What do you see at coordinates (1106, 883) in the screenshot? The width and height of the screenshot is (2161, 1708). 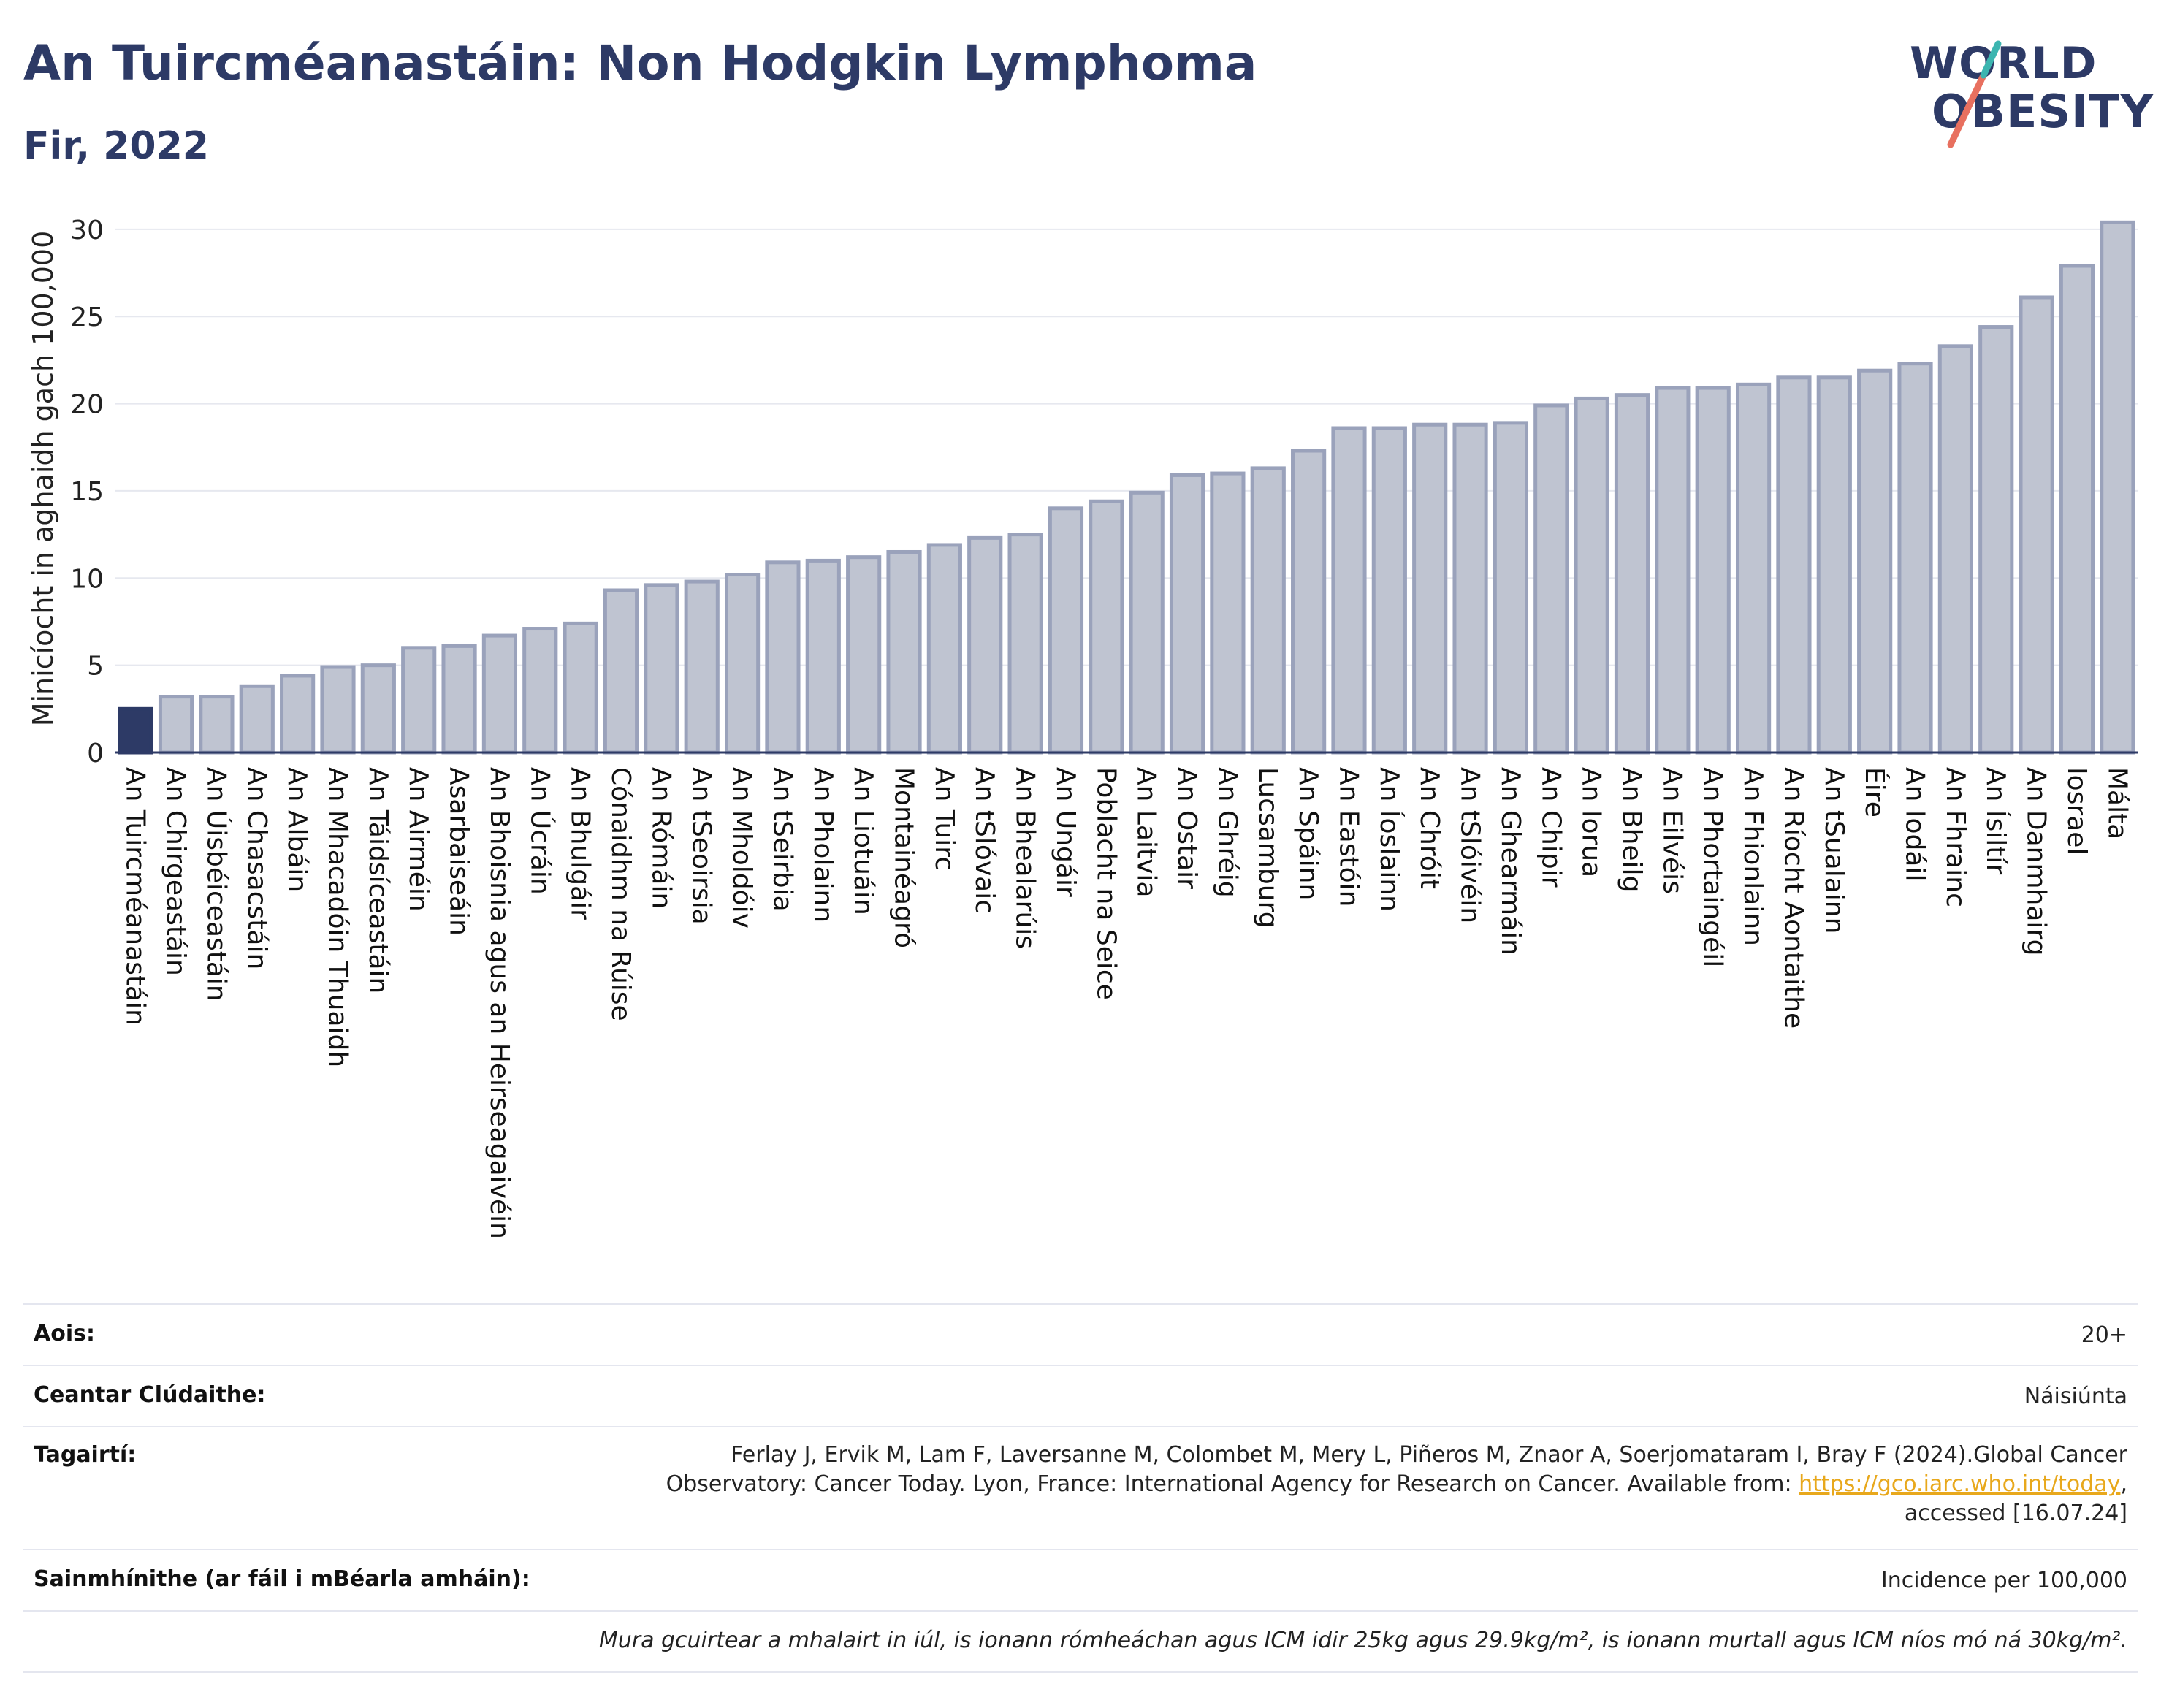 I see `x-tick-label: Poblacht na Seice` at bounding box center [1106, 883].